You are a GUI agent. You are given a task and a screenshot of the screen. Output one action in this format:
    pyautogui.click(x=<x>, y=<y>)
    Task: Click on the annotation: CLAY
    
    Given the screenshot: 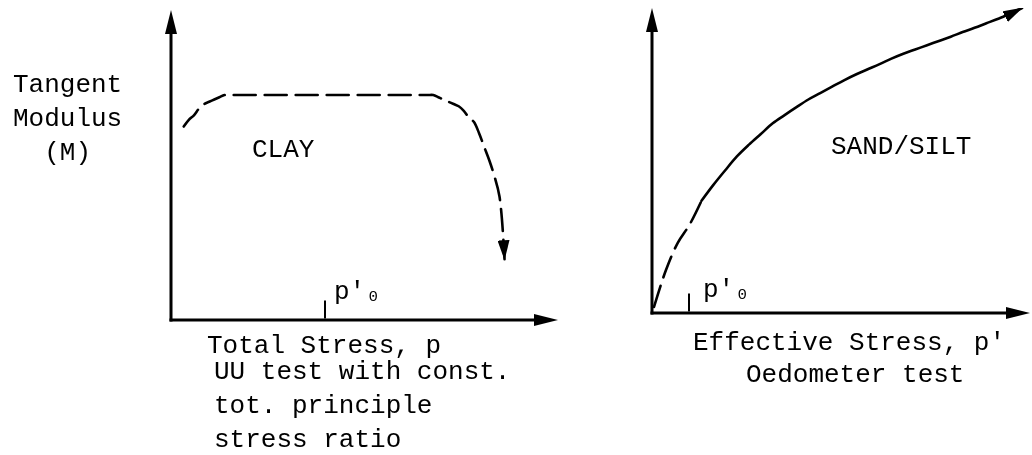 What is the action you would take?
    pyautogui.click(x=283, y=150)
    